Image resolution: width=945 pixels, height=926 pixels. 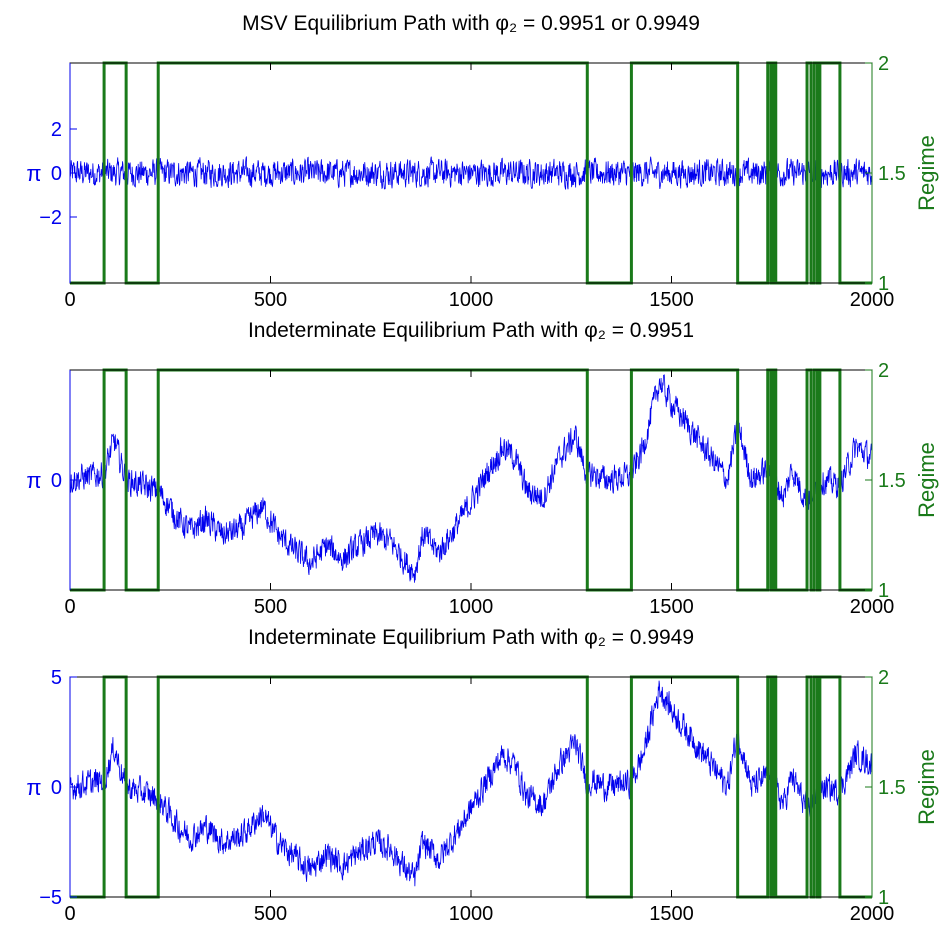 What do you see at coordinates (50, 218) in the screenshot?
I see `y-tick-label-left: −2` at bounding box center [50, 218].